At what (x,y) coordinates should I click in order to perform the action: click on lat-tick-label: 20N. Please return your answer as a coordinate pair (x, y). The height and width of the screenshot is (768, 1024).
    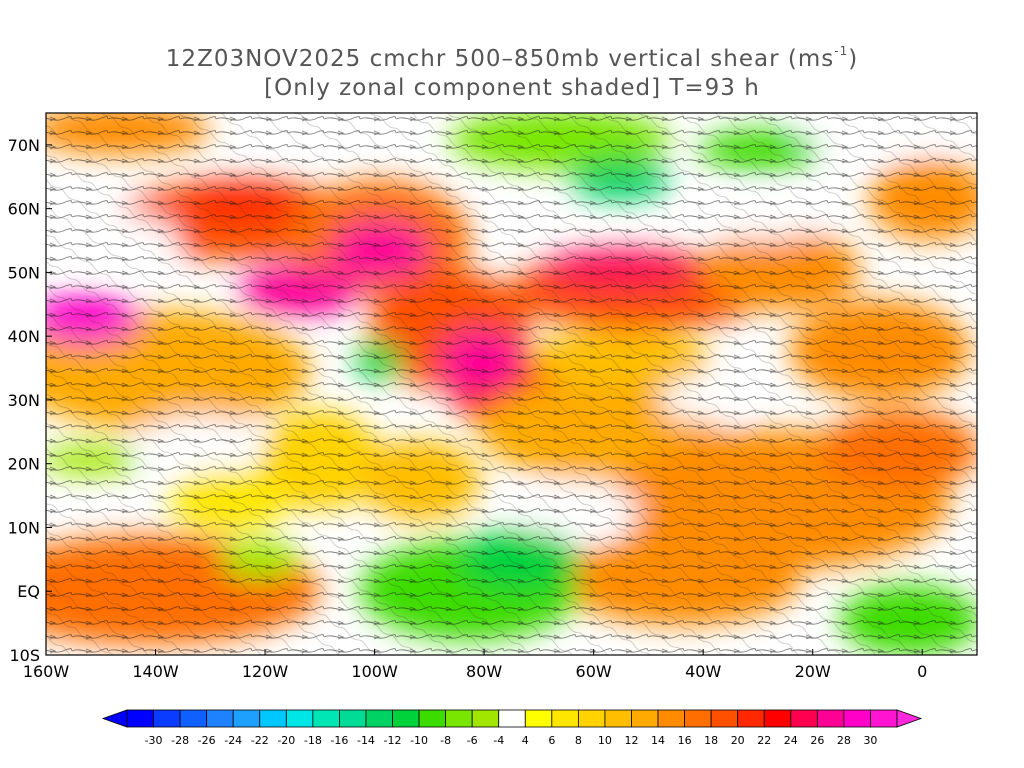
    Looking at the image, I should click on (24, 464).